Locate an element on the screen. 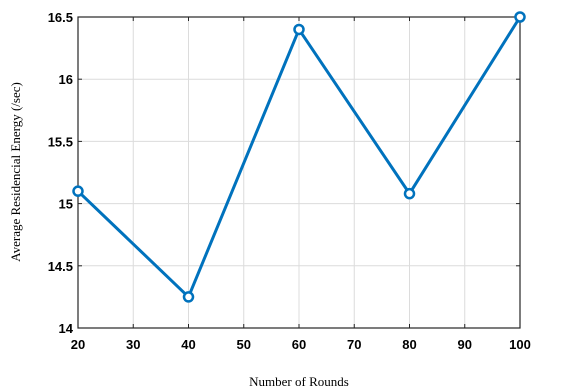 Image resolution: width=563 pixels, height=391 pixels. y-axis-title: Average Residencial Energy (/sec) is located at coordinates (15, 172).